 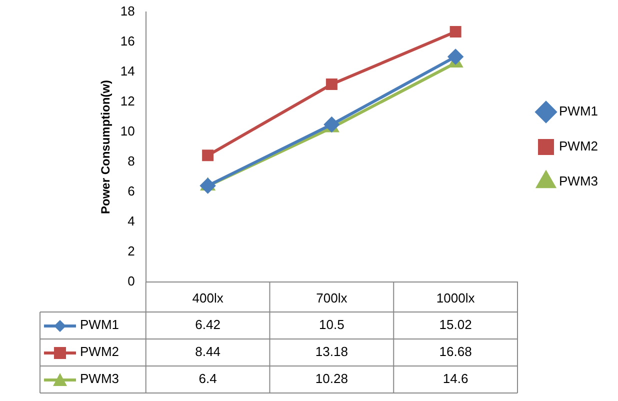 What do you see at coordinates (99, 378) in the screenshot?
I see `text: PWM3` at bounding box center [99, 378].